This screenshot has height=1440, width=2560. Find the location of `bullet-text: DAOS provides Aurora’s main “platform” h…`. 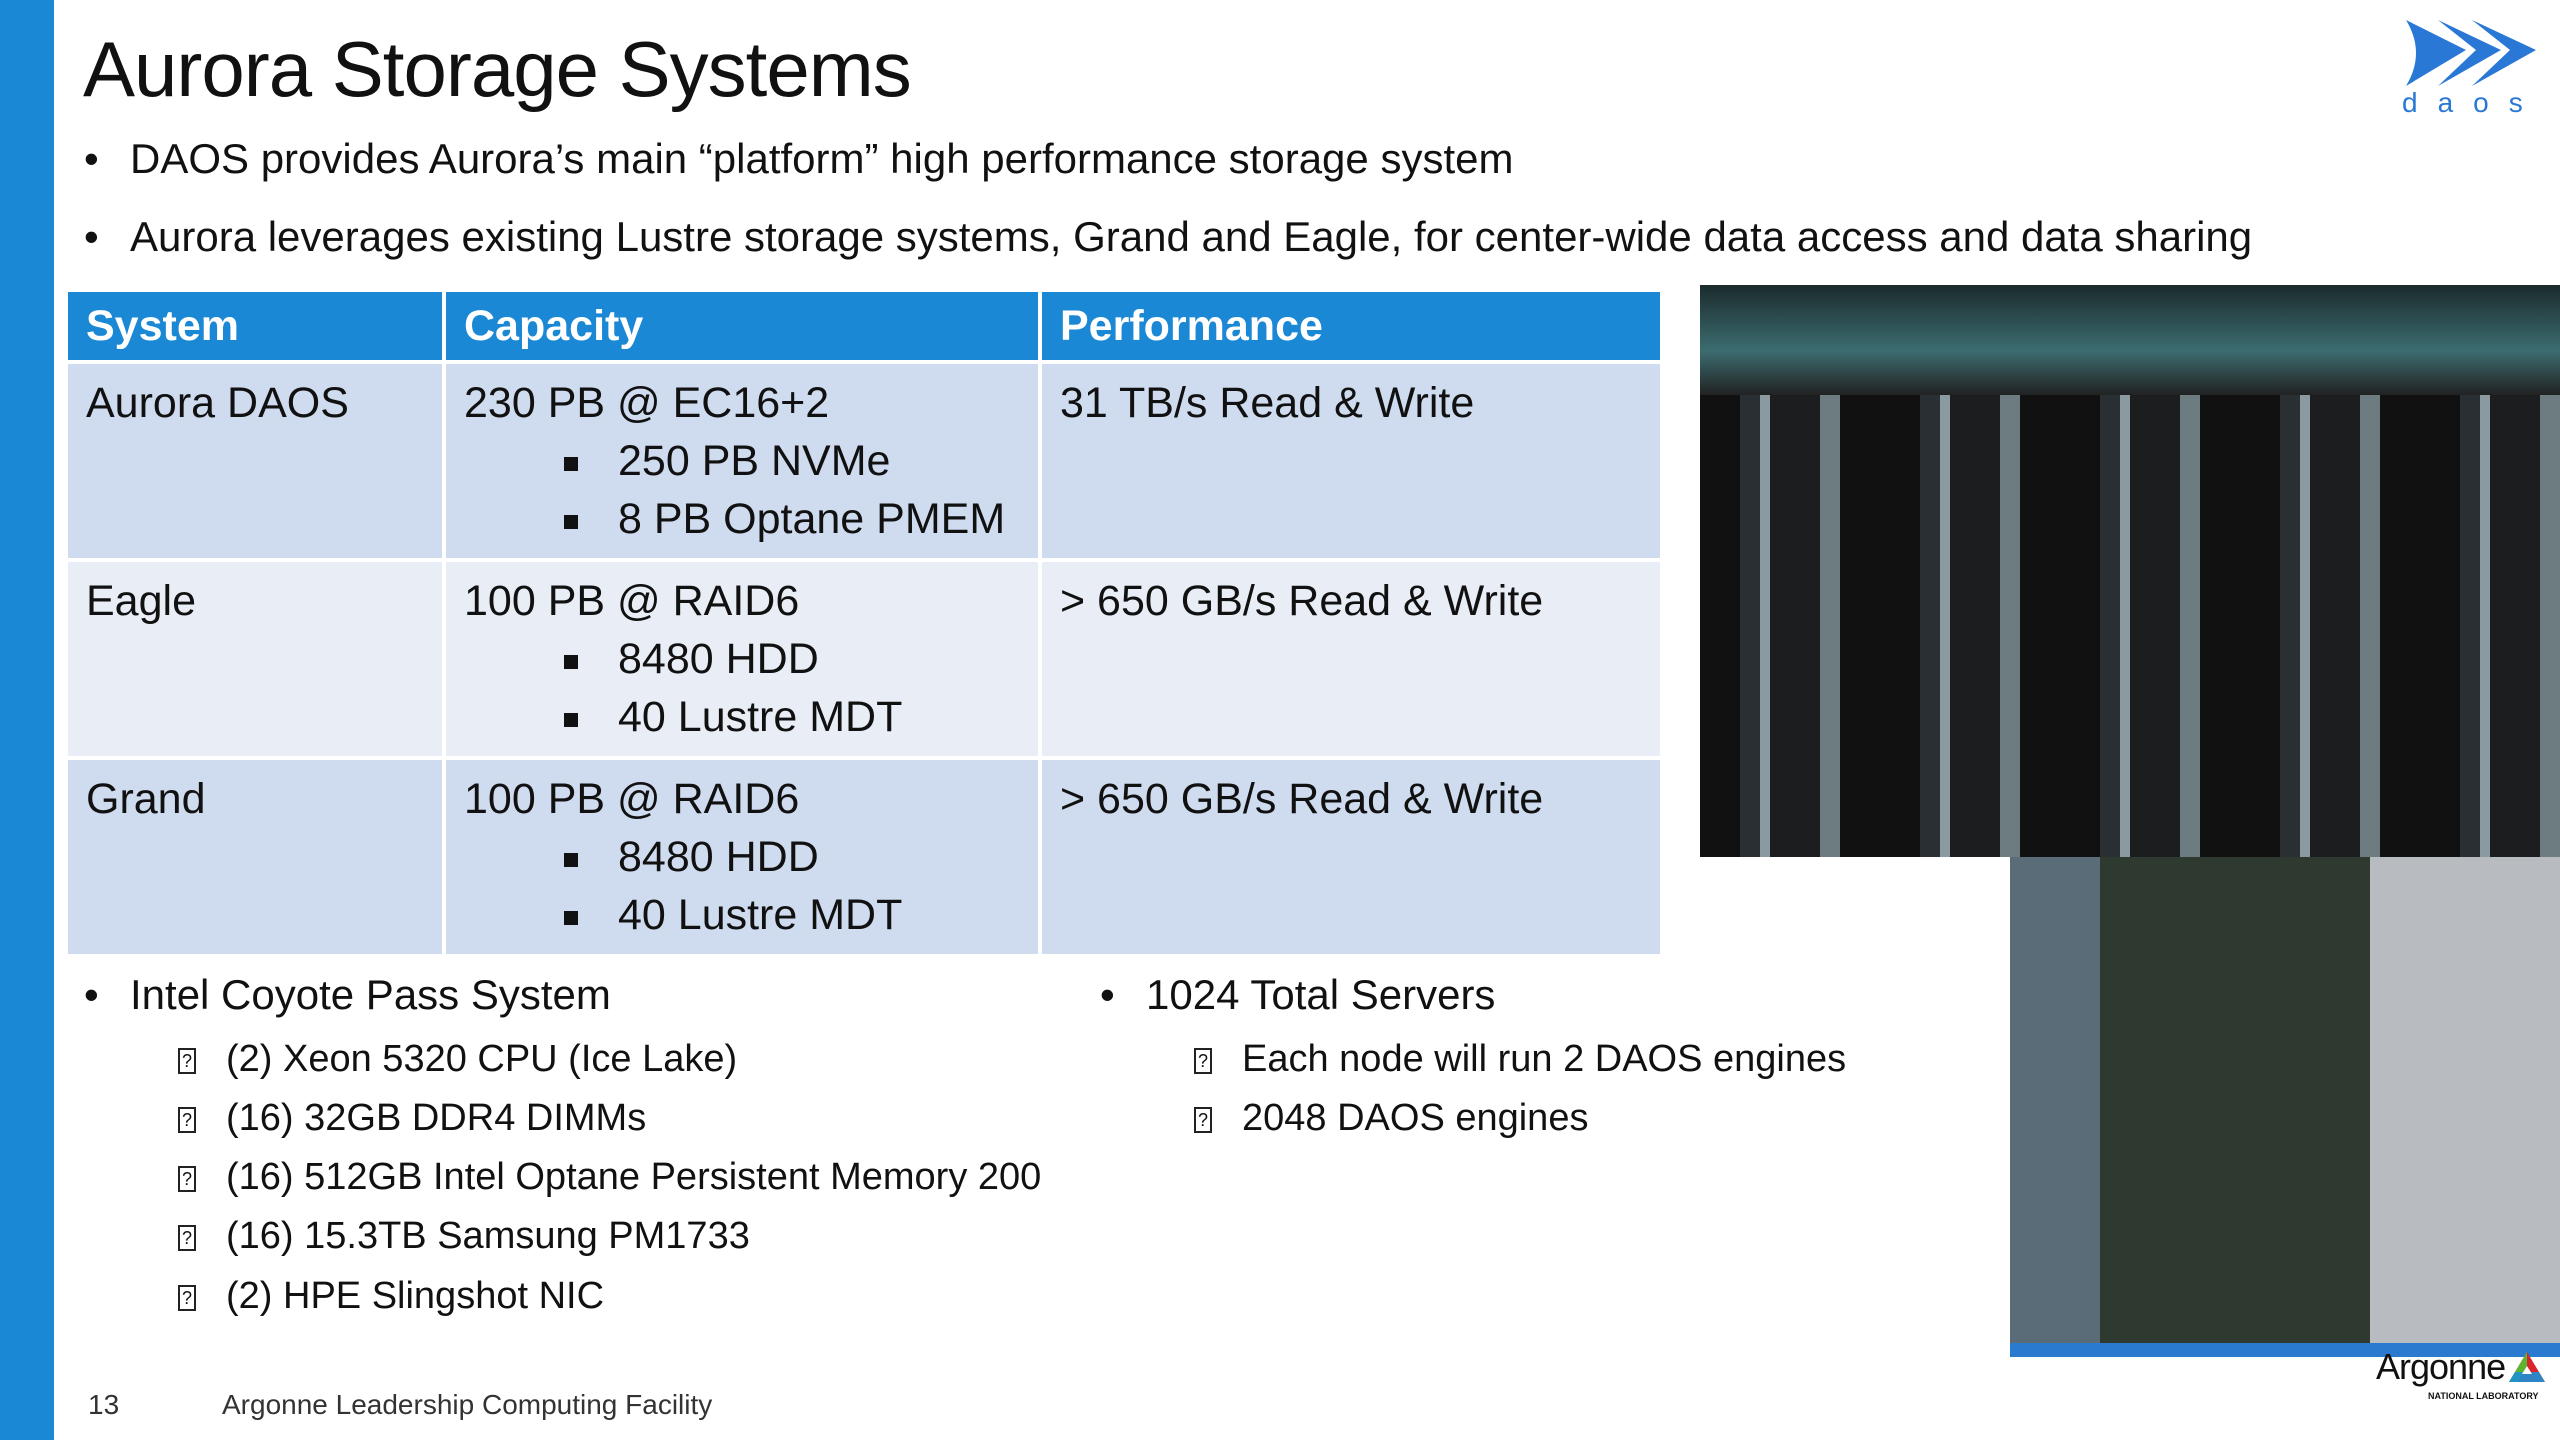

bullet-text: DAOS provides Aurora’s main “platform” h… is located at coordinates (822, 158).